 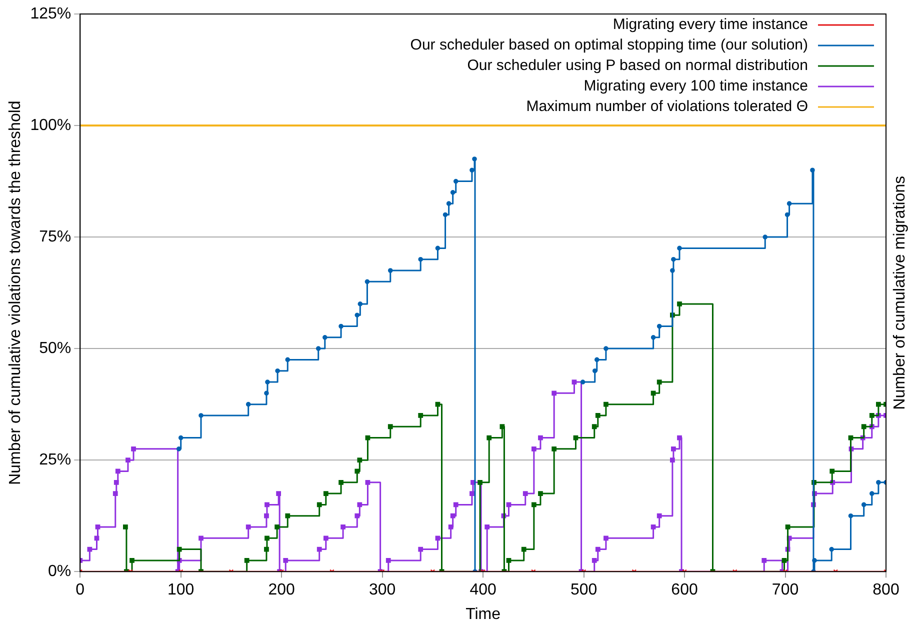 What do you see at coordinates (51, 13) in the screenshot?
I see `y-tick-label: 125%` at bounding box center [51, 13].